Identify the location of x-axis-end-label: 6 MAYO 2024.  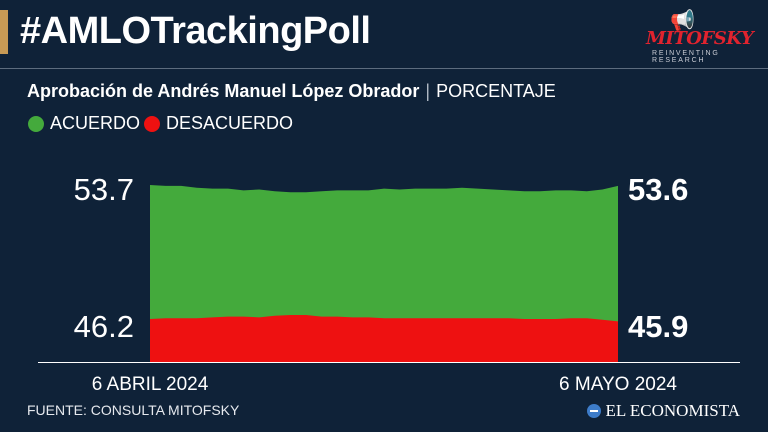
(618, 384).